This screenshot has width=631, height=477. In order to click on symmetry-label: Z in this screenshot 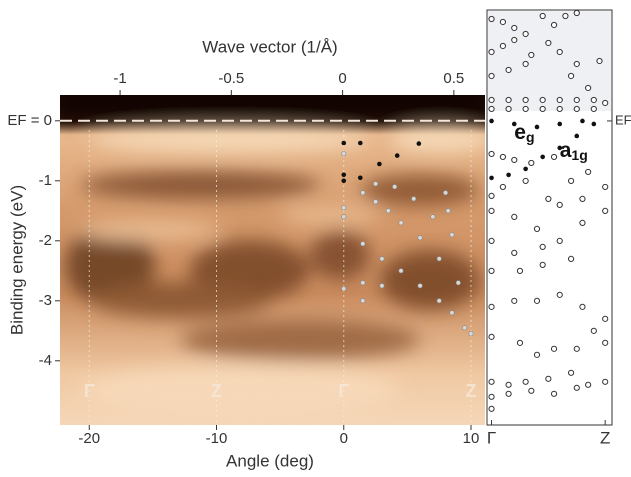, I will do `click(471, 391)`.